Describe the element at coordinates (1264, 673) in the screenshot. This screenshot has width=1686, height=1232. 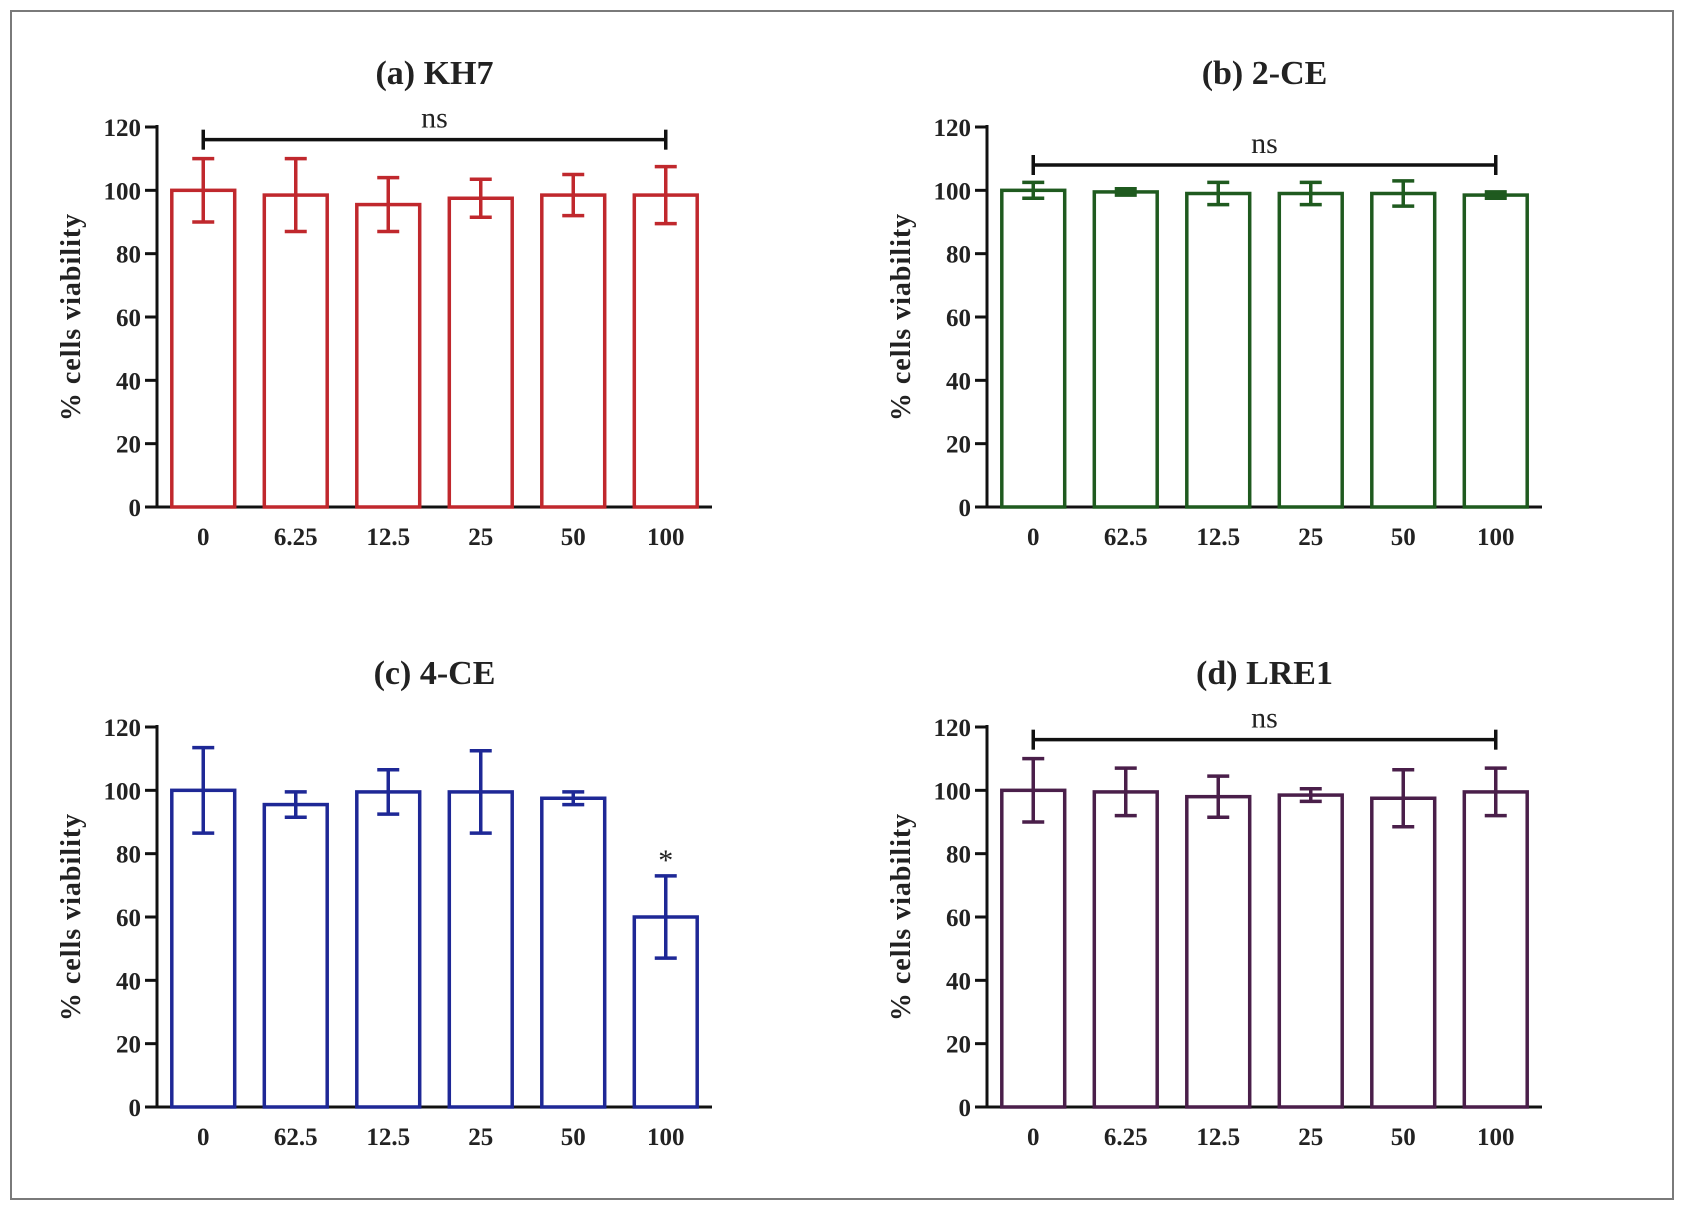
I see `chart-title: (d) LRE1` at that location.